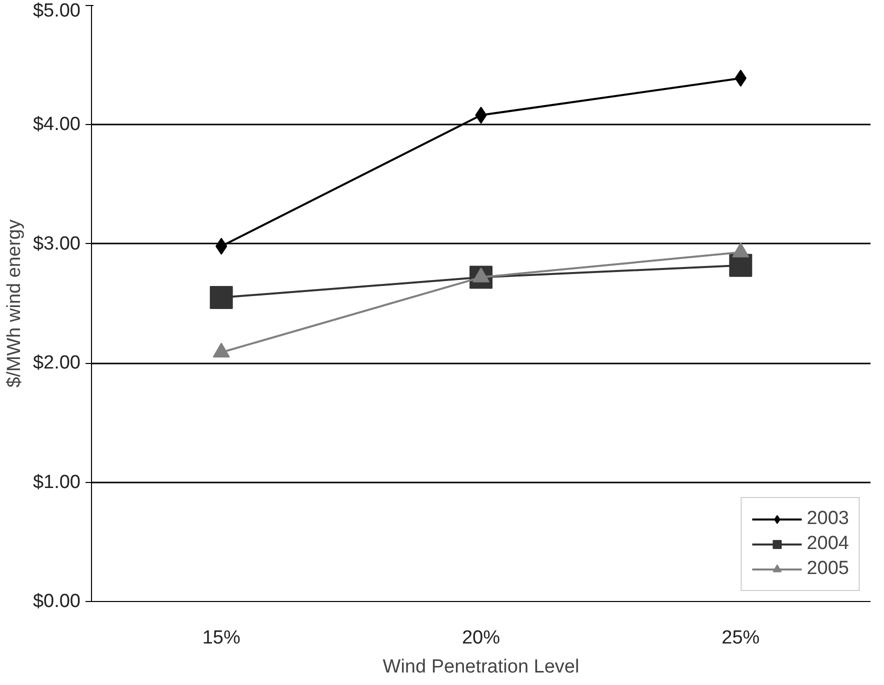 The image size is (884, 685). Describe the element at coordinates (481, 667) in the screenshot. I see `x-axis-title: Wind Penetration Level` at that location.